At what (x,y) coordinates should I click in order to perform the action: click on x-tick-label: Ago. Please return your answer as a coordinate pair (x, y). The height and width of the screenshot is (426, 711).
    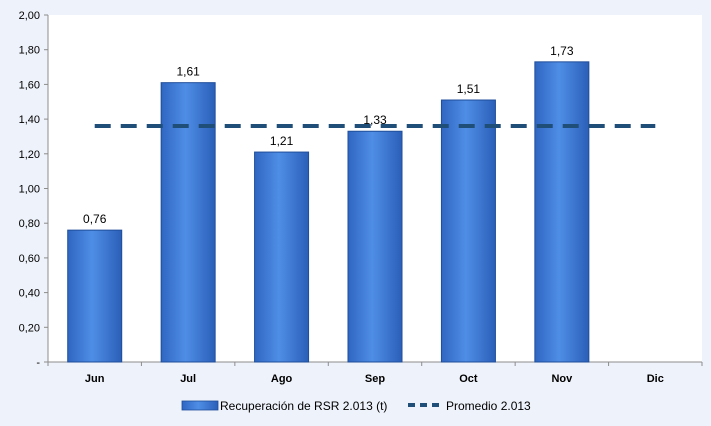
    Looking at the image, I should click on (282, 379).